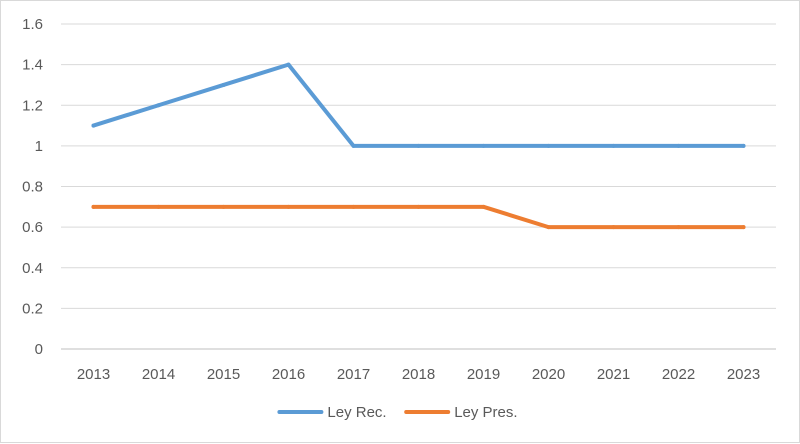  Describe the element at coordinates (32, 105) in the screenshot. I see `y-tick-label: 1.2` at that location.